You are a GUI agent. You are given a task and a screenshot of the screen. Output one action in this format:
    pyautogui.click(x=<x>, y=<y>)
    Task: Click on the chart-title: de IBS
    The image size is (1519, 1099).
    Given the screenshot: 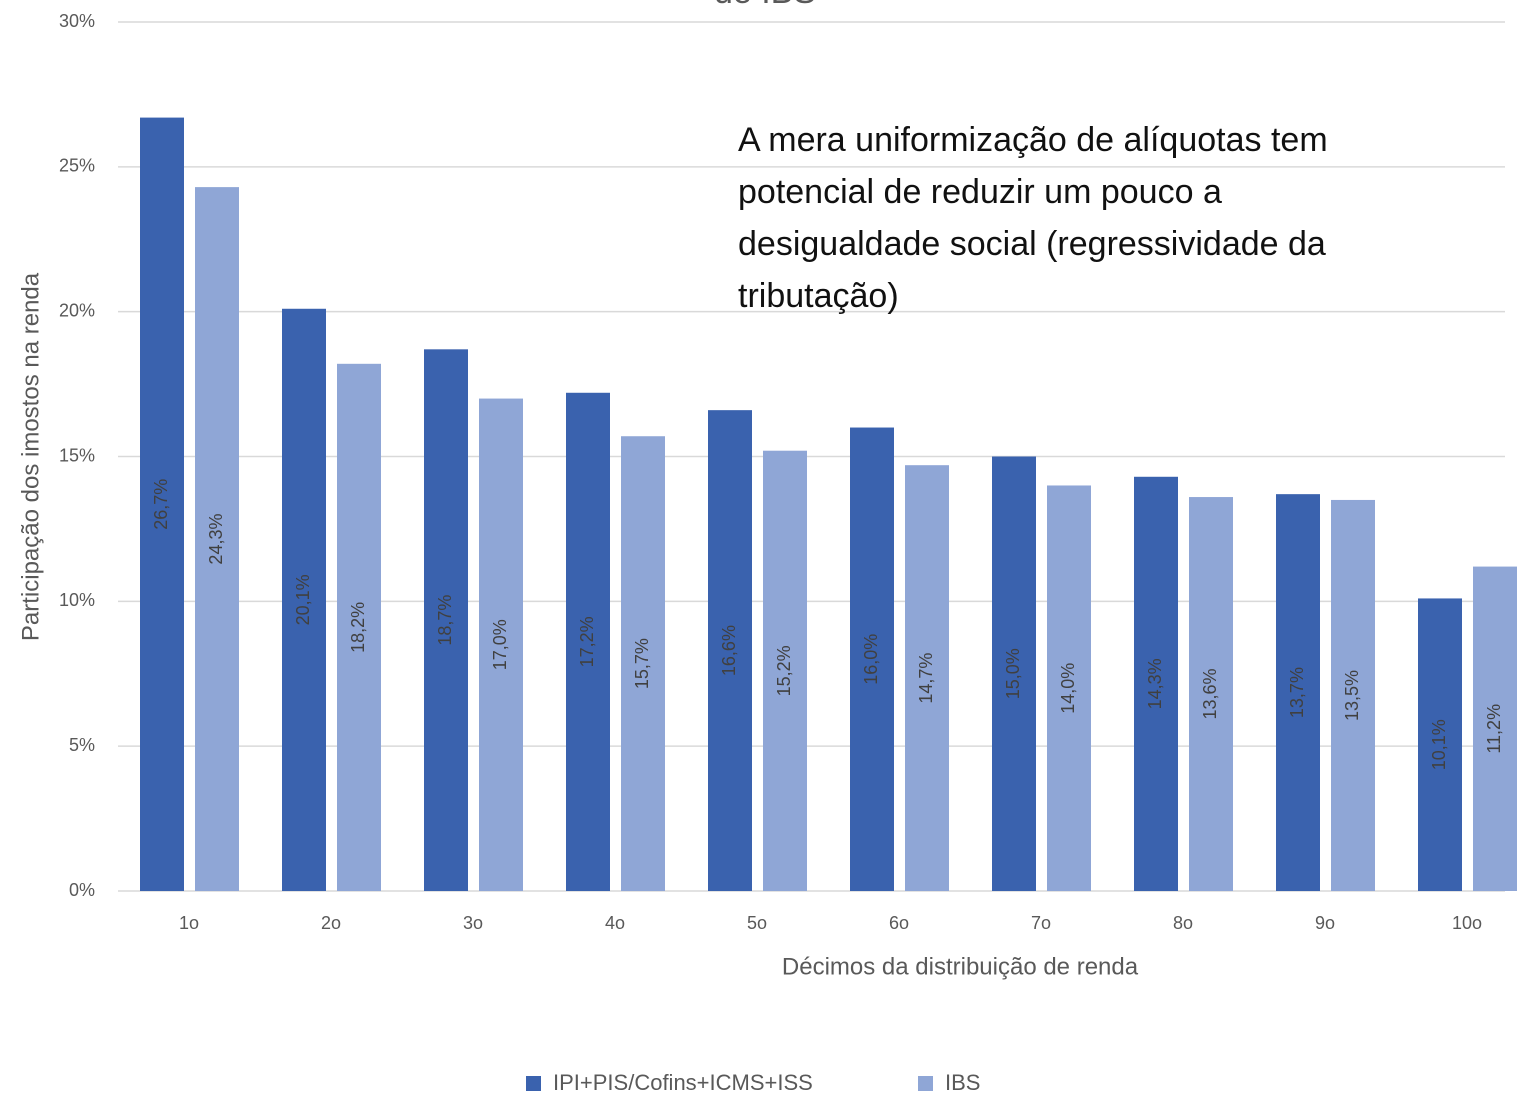 What is the action you would take?
    pyautogui.click(x=765, y=5)
    